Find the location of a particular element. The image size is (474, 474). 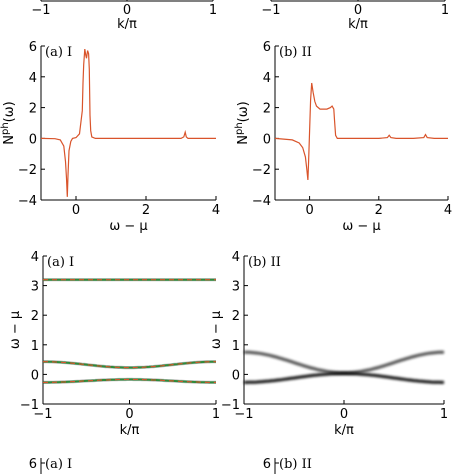

bands-I-panel-label: (a) I is located at coordinates (60, 262).